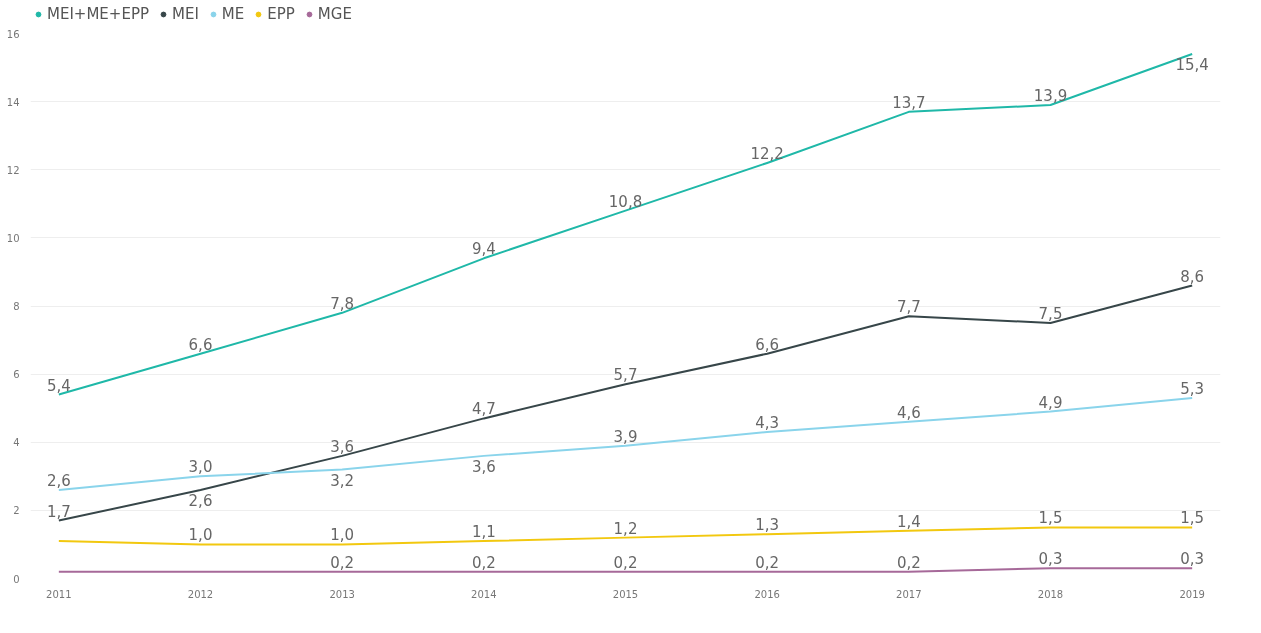  I want to click on data-label: 4,9, so click(1050, 402).